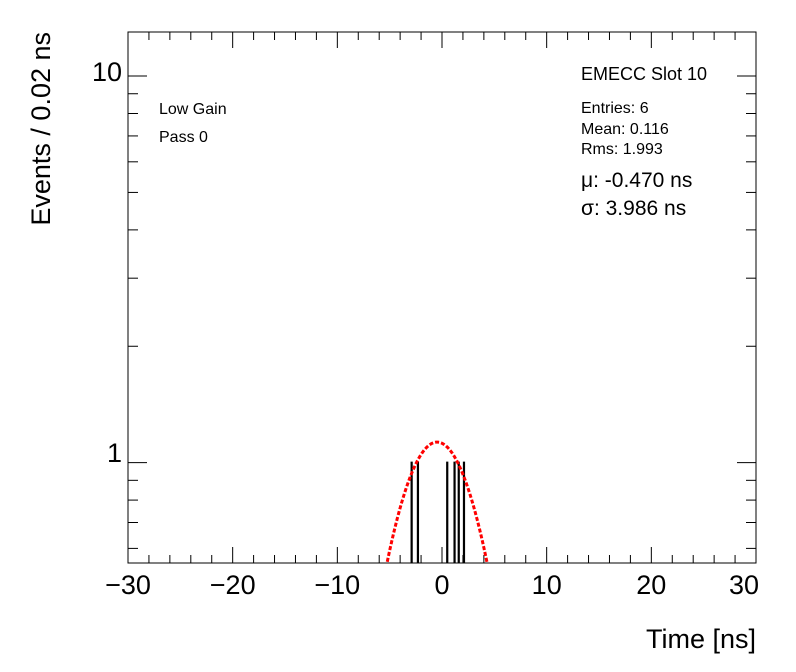 The image size is (796, 672). What do you see at coordinates (233, 585) in the screenshot?
I see `x-tick-label--20: −20` at bounding box center [233, 585].